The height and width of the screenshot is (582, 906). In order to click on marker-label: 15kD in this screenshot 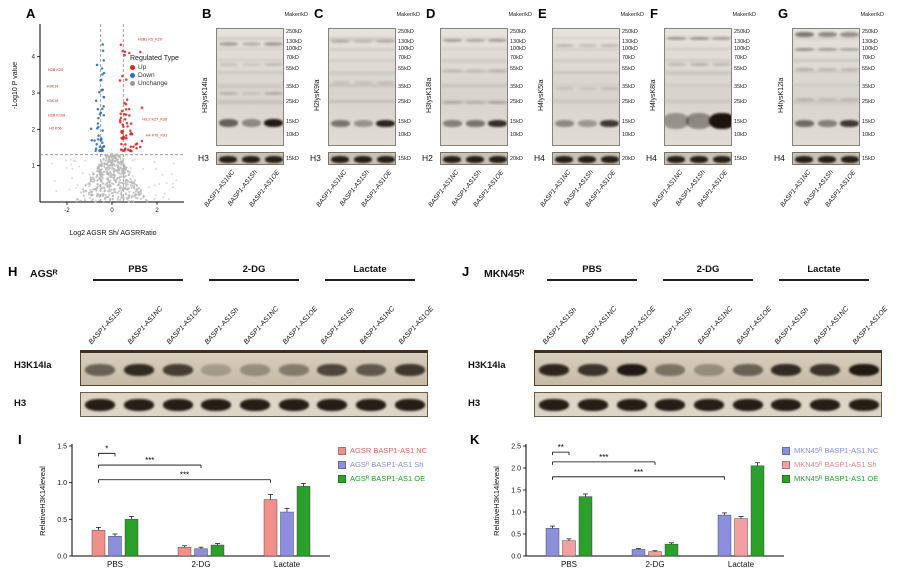, I will do `click(516, 121)`.